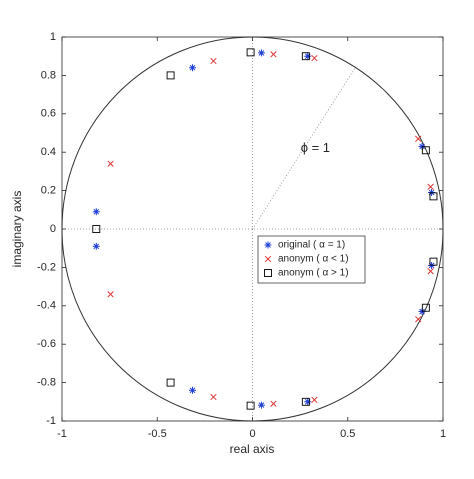 The width and height of the screenshot is (474, 479). I want to click on y-tick-label: 1, so click(53, 37).